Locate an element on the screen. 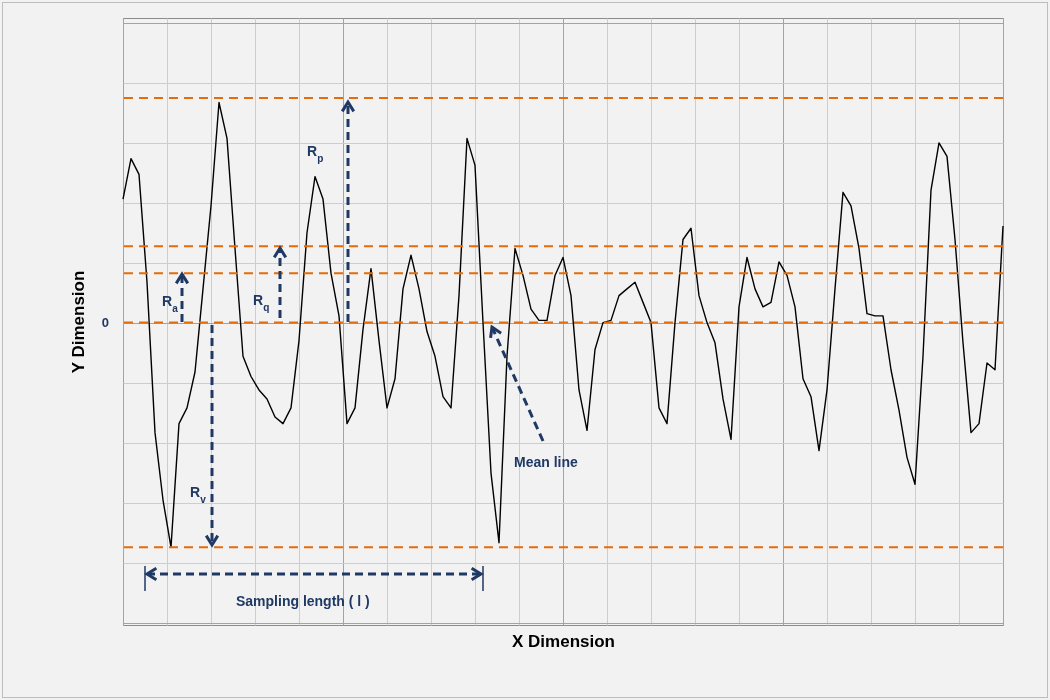  annotation: R$_{a}$ is located at coordinates (170, 303).